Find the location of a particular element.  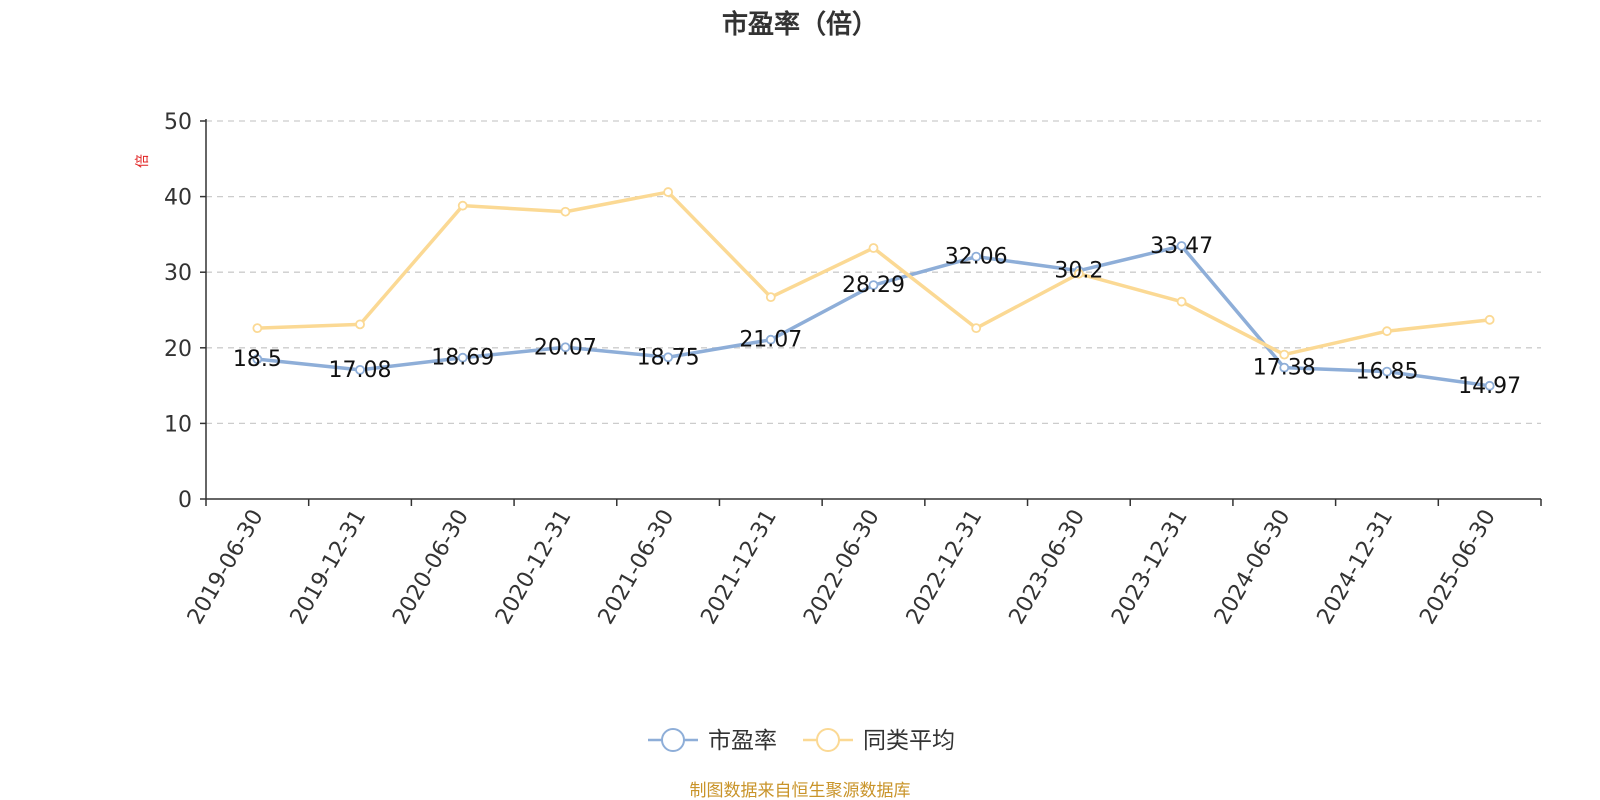

y-tick-label-20: 20 is located at coordinates (178, 349).